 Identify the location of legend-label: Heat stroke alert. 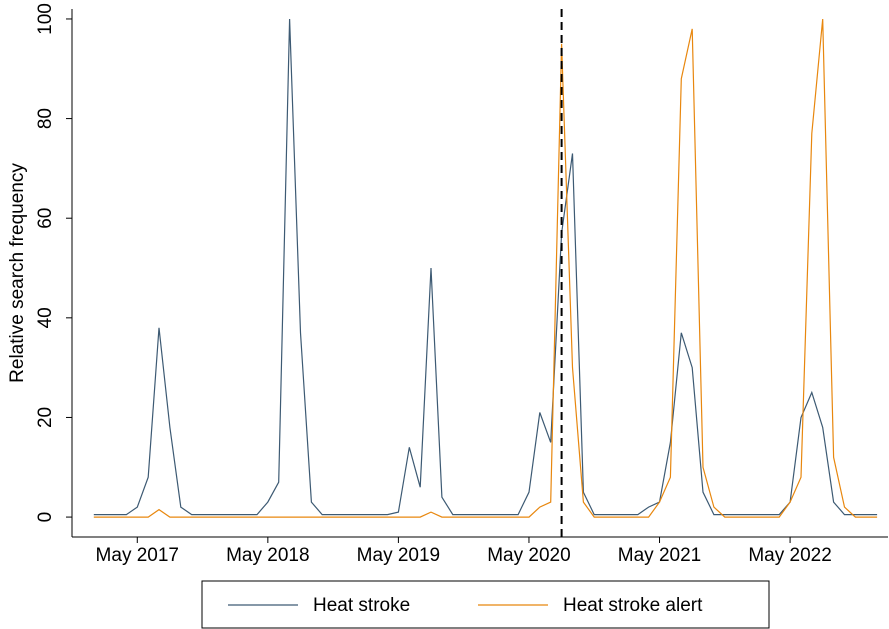
(633, 605).